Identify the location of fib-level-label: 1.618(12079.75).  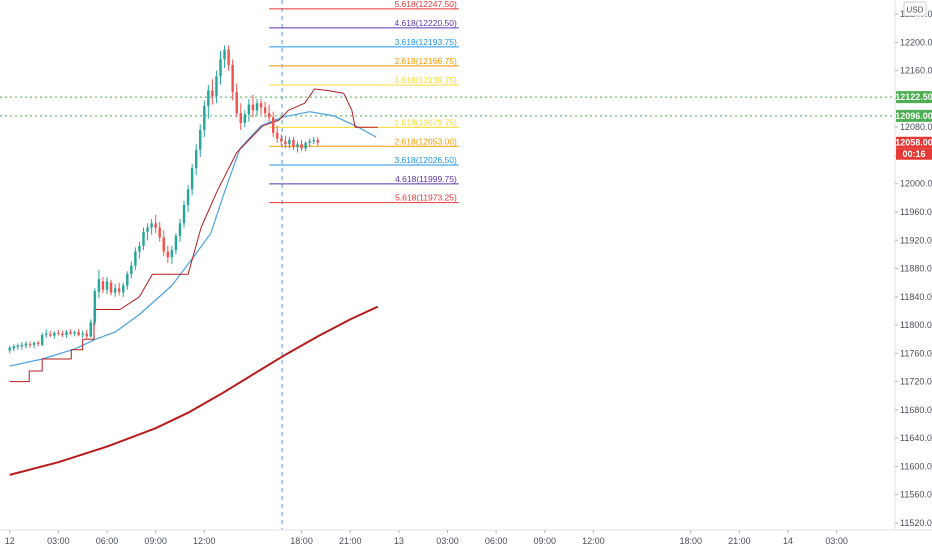
(425, 122).